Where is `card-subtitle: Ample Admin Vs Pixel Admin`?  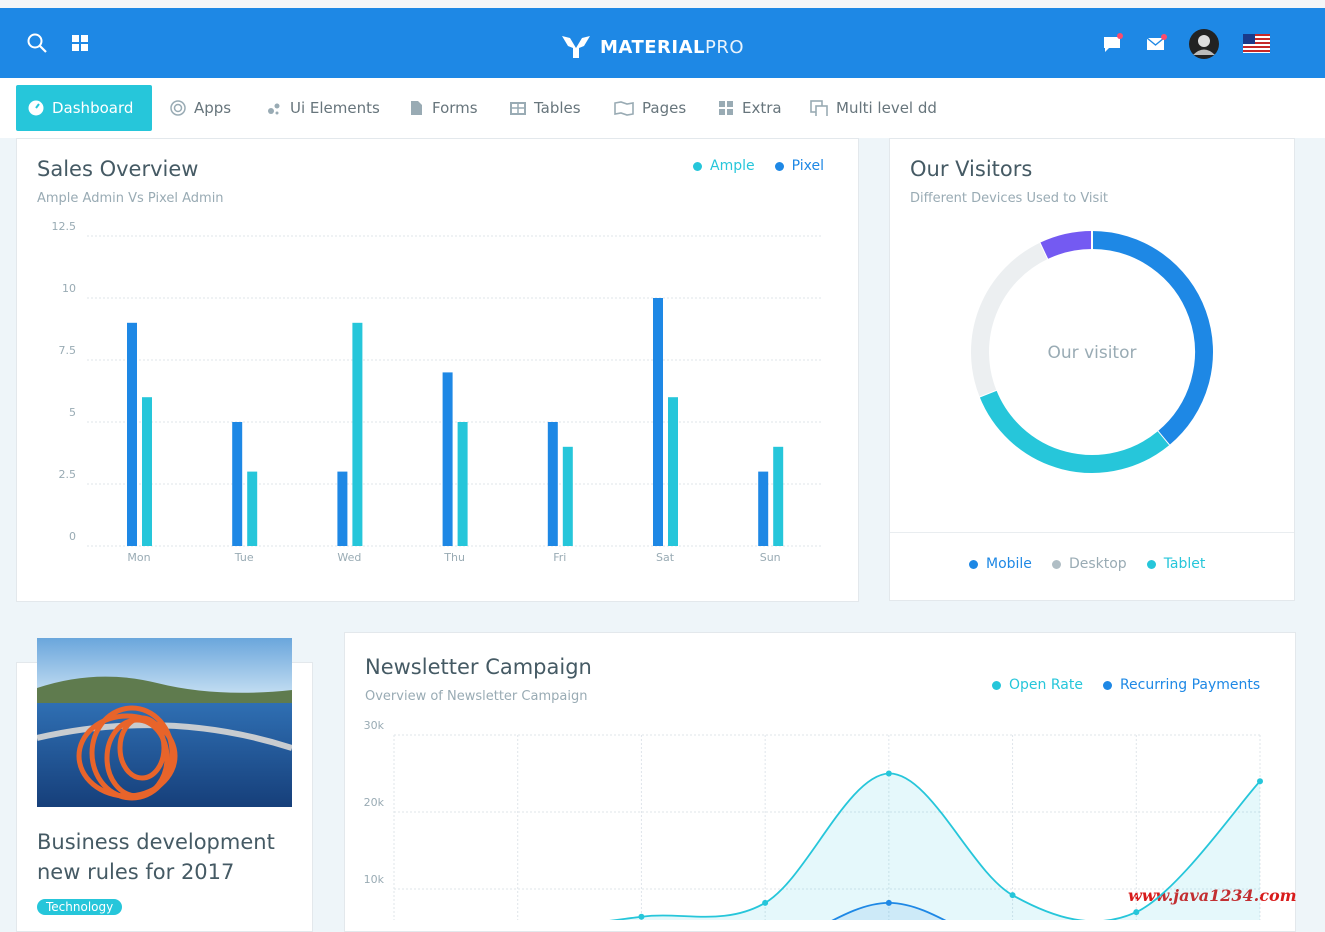
card-subtitle: Ample Admin Vs Pixel Admin is located at coordinates (130, 198).